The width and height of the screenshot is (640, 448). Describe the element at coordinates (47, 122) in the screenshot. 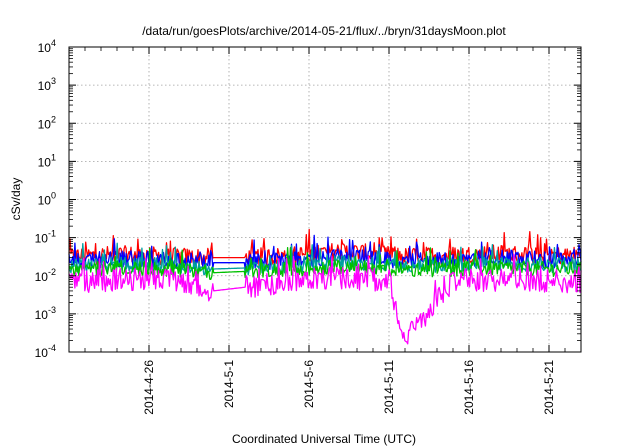

I see `y-tick-label: 10²` at that location.